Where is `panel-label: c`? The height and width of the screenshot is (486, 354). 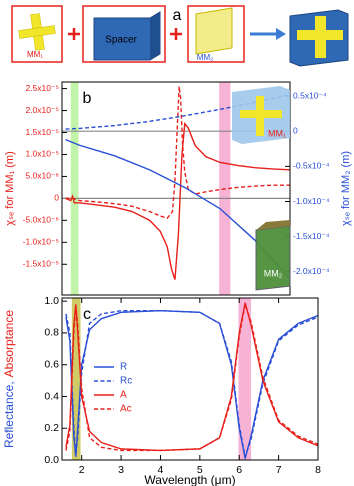
panel-label: c is located at coordinates (87, 314).